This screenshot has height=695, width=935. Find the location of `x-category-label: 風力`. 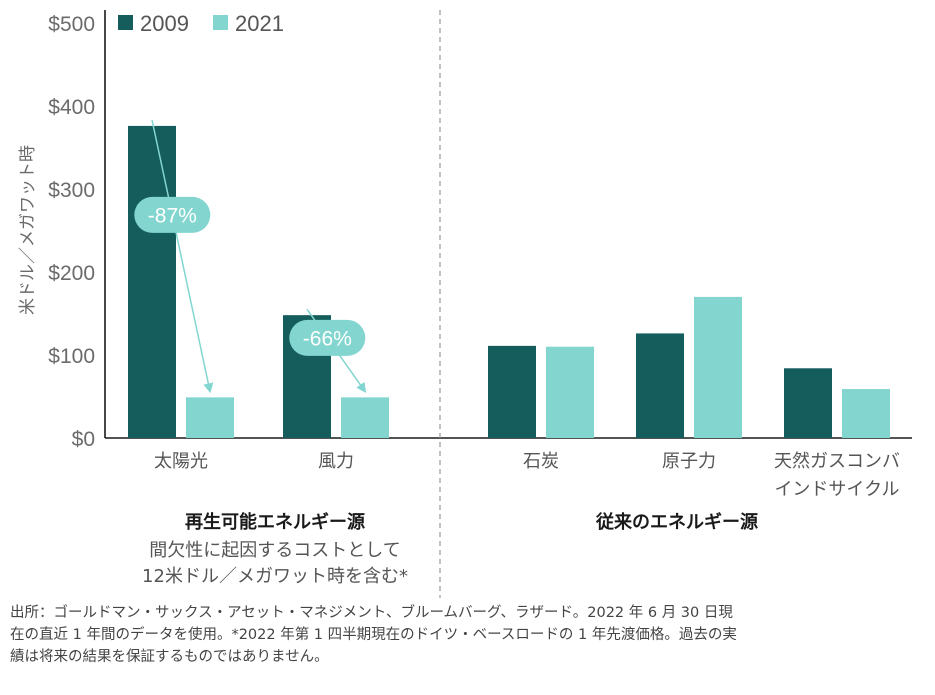

x-category-label: 風力 is located at coordinates (336, 461).